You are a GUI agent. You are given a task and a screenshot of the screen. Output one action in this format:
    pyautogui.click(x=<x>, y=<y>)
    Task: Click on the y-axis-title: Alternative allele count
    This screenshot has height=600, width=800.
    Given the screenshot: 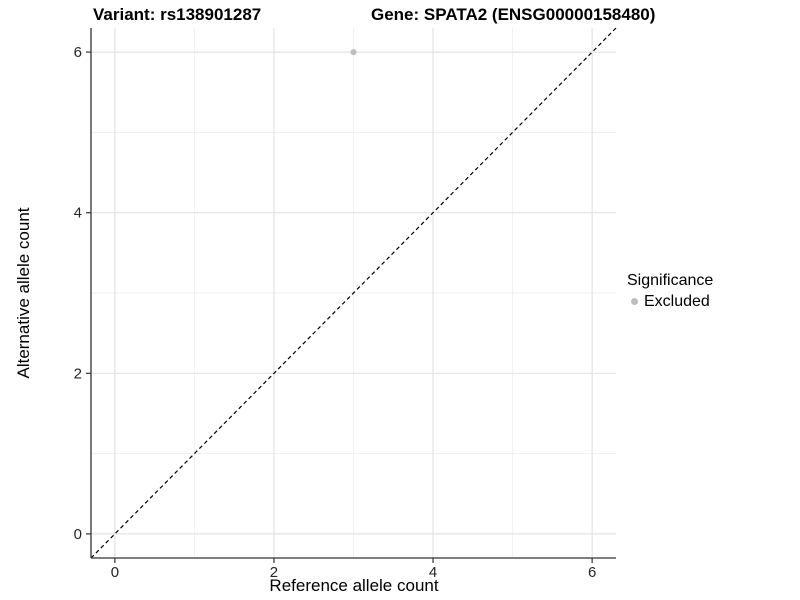 What is the action you would take?
    pyautogui.click(x=23, y=293)
    